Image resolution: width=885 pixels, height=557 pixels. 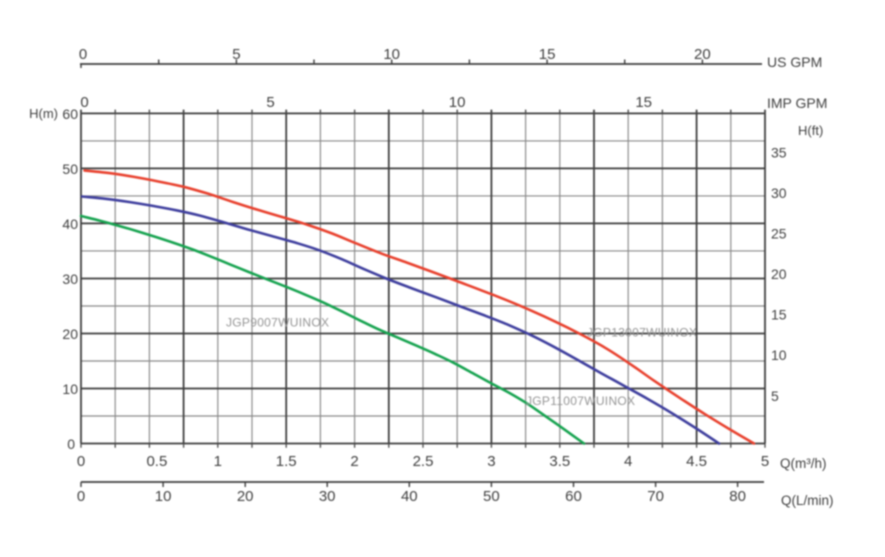 What do you see at coordinates (779, 153) in the screenshot?
I see `svg-text: 35` at bounding box center [779, 153].